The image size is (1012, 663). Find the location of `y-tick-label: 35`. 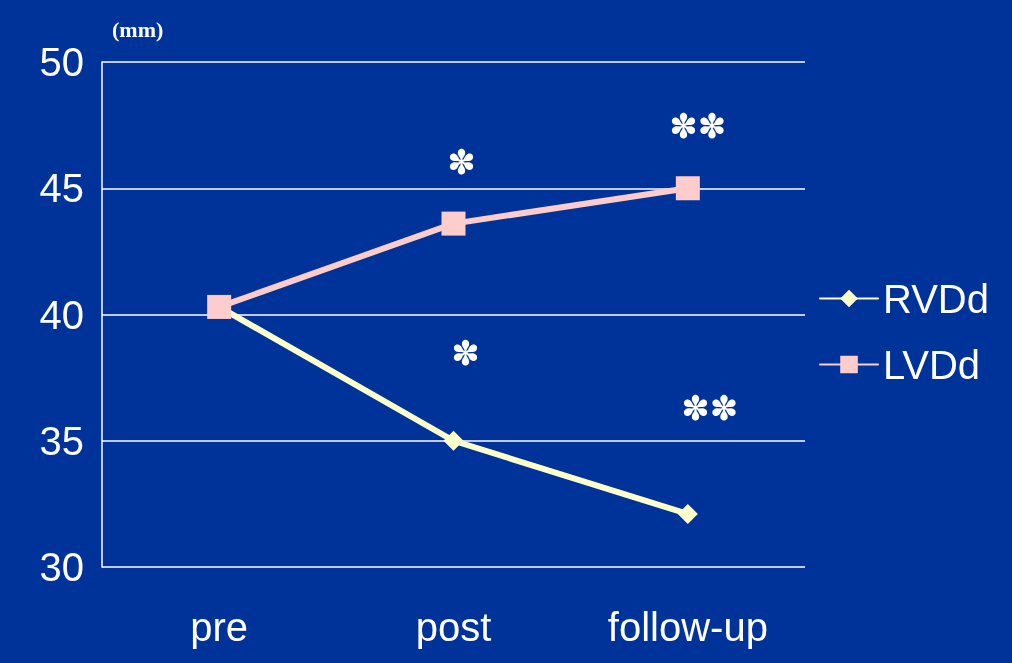

y-tick-label: 35 is located at coordinates (61, 440).